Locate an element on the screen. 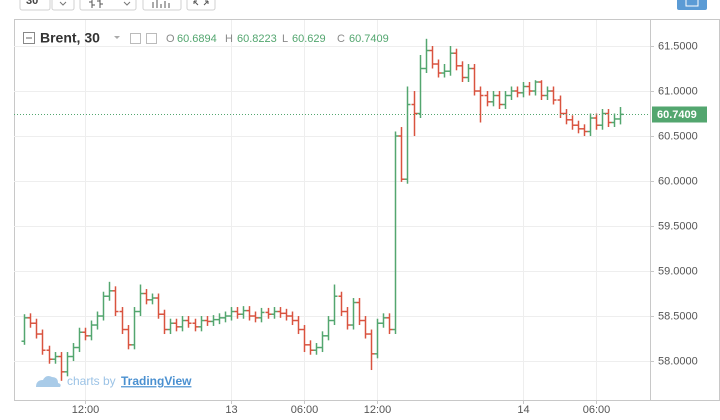 This screenshot has width=720, height=420. fullscreen-icon is located at coordinates (201, 3).